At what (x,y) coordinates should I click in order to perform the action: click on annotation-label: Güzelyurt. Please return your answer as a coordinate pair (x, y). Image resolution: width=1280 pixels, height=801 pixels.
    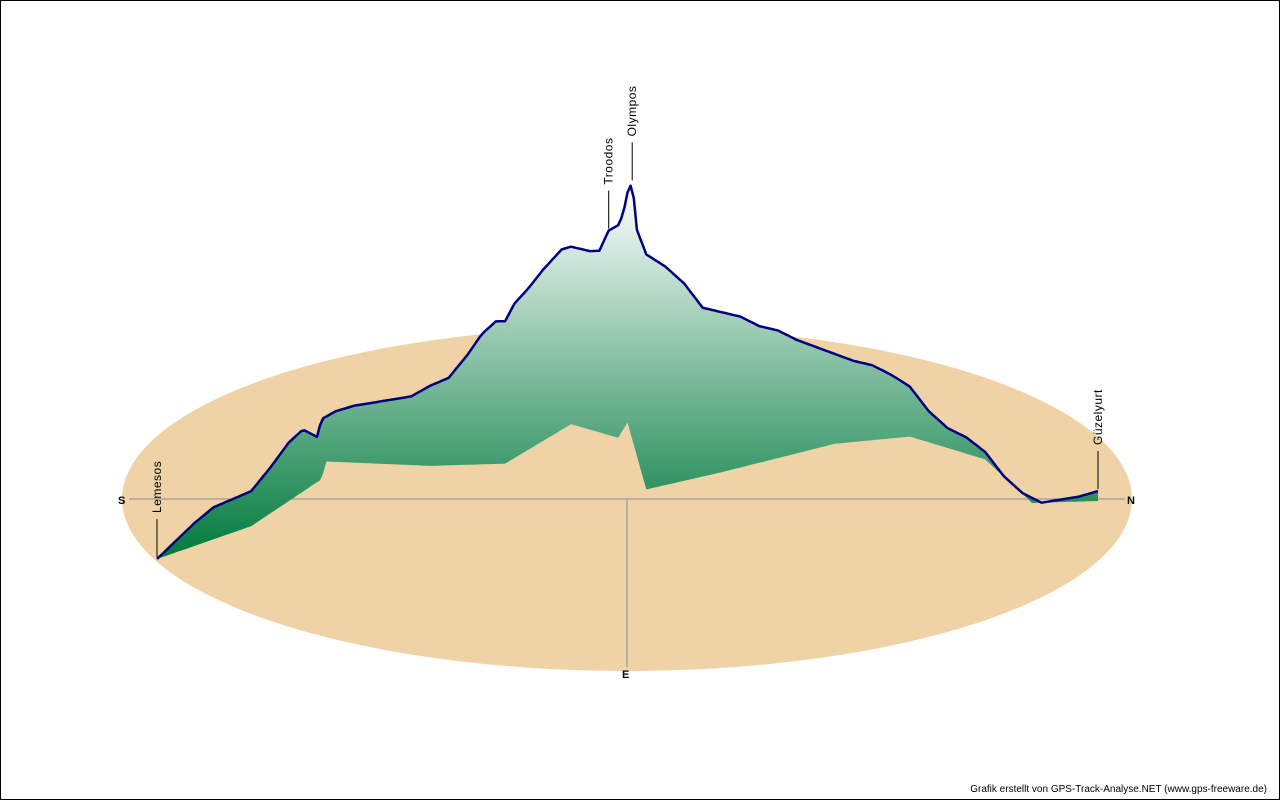
    Looking at the image, I should click on (1098, 417).